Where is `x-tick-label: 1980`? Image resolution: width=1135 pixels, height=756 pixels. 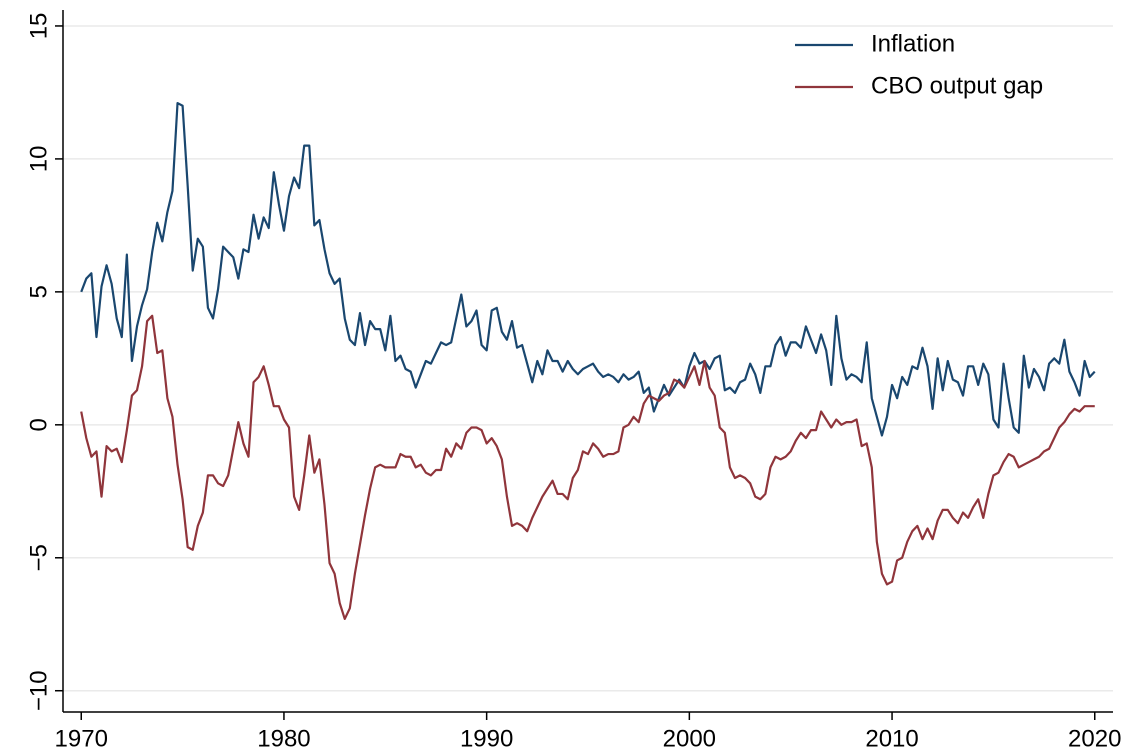
x-tick-label: 1980 is located at coordinates (283, 738).